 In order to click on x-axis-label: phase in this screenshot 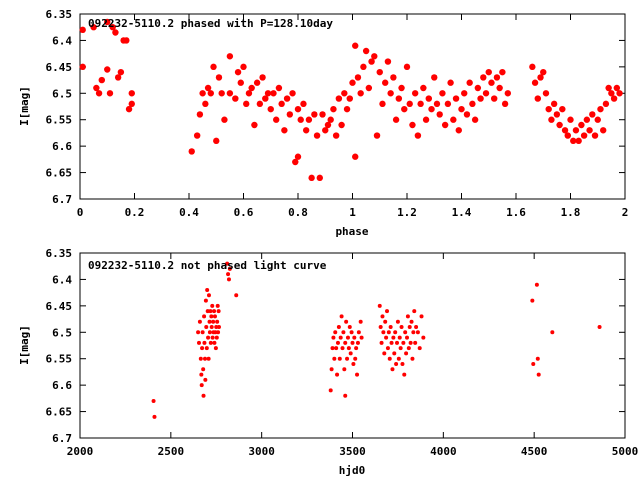, I will do `click(351, 231)`.